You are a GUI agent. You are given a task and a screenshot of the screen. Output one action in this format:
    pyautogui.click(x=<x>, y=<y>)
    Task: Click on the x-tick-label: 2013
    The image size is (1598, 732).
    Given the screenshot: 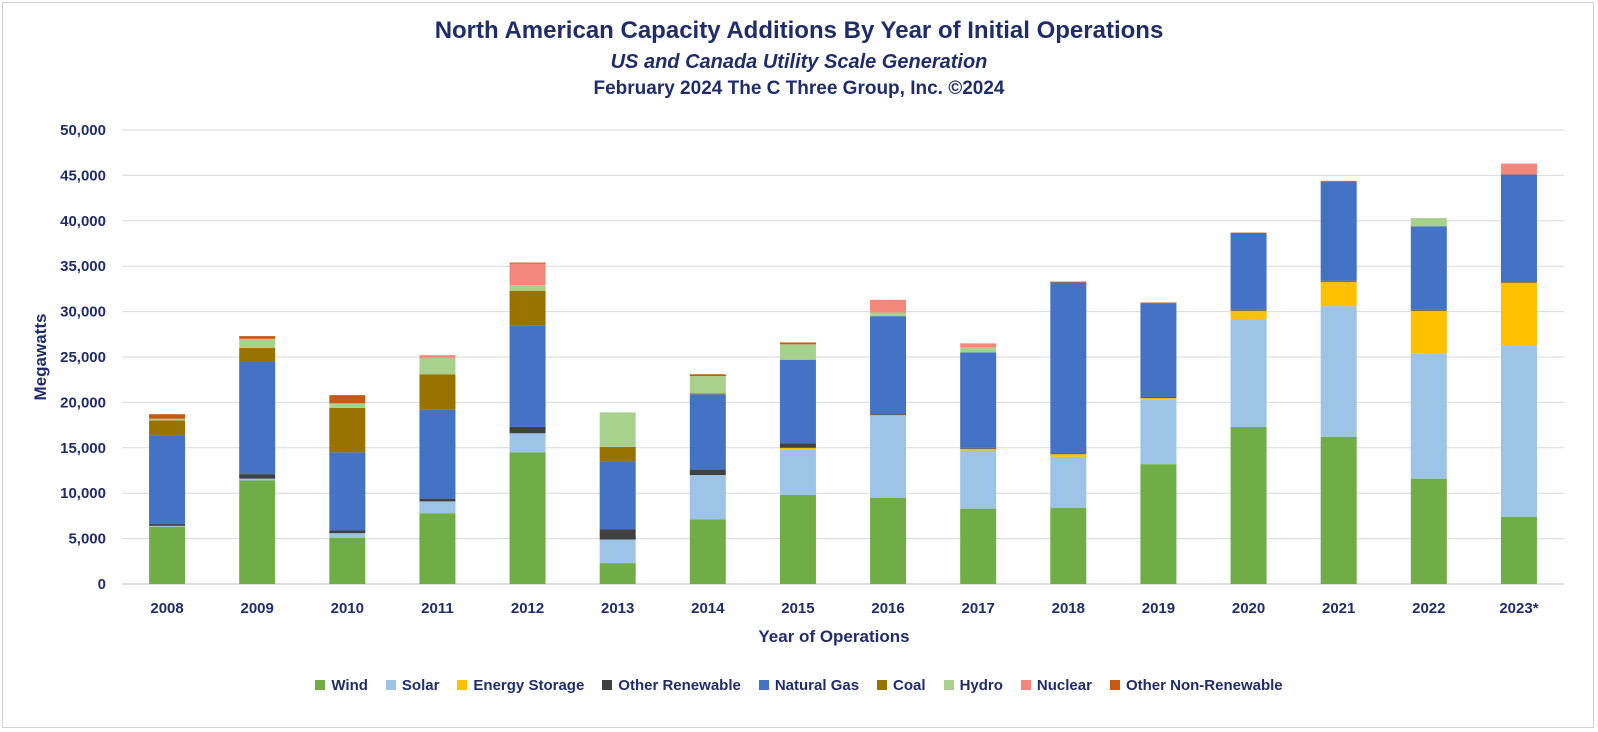 What is the action you would take?
    pyautogui.click(x=617, y=608)
    